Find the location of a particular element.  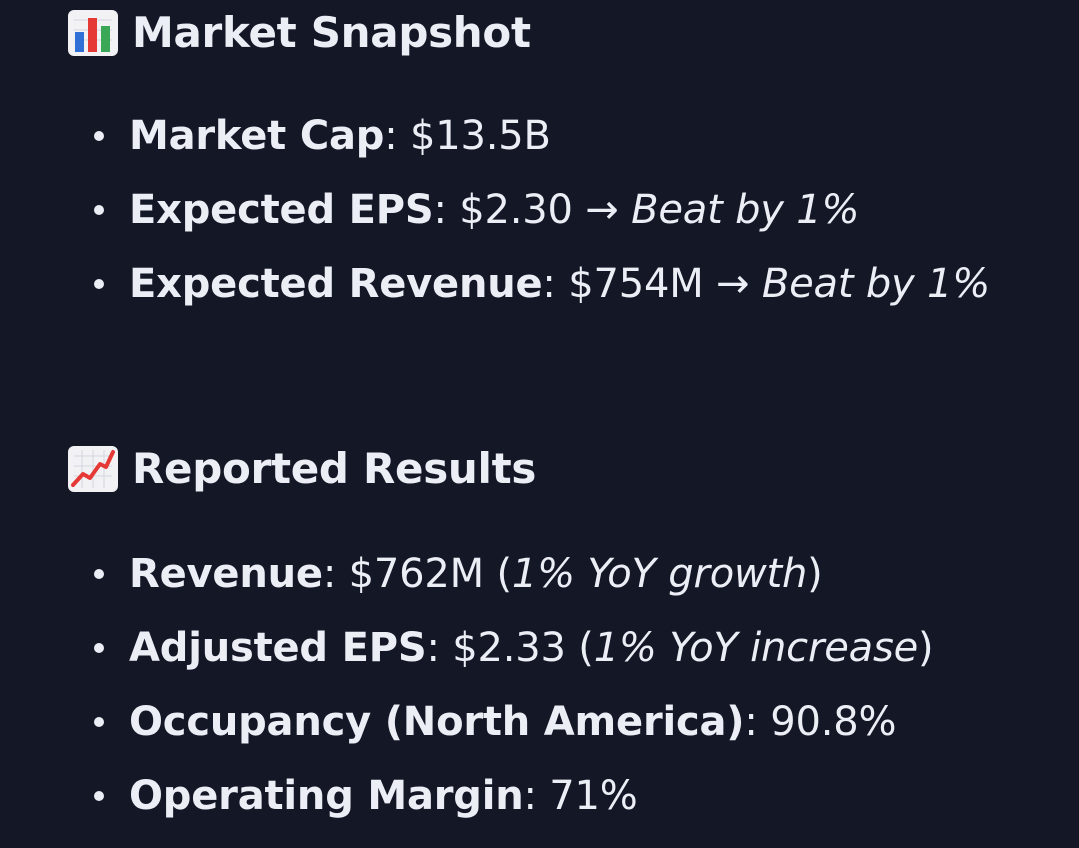

list-item-expected-revenue: Expected Revenue: $754M → Beat by 1% is located at coordinates (547, 284).